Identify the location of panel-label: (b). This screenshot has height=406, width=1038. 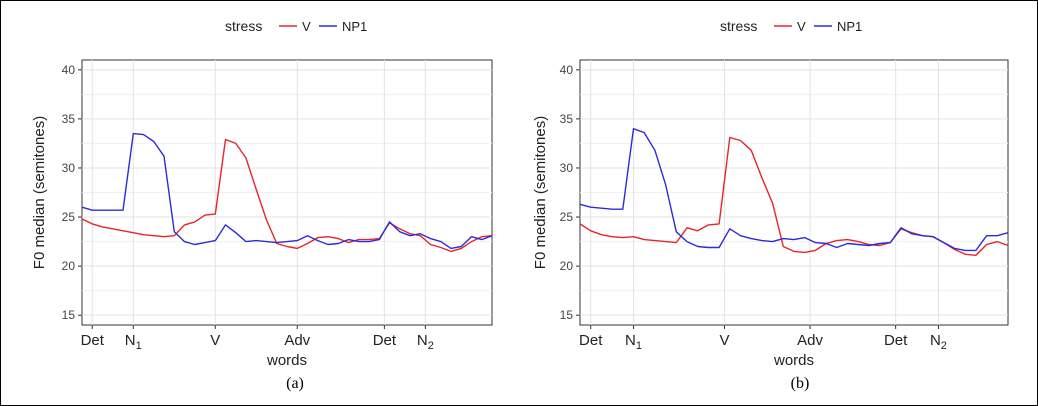
(800, 383).